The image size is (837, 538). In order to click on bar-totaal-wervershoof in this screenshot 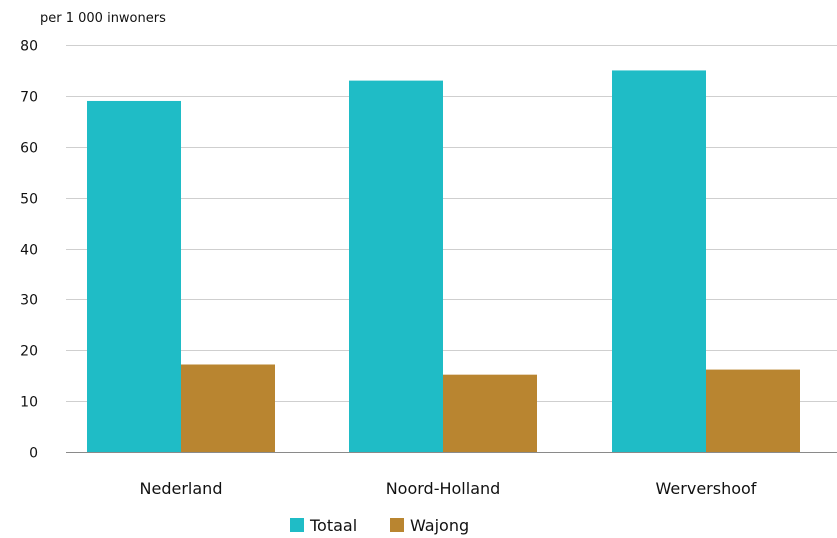, I will do `click(659, 261)`.